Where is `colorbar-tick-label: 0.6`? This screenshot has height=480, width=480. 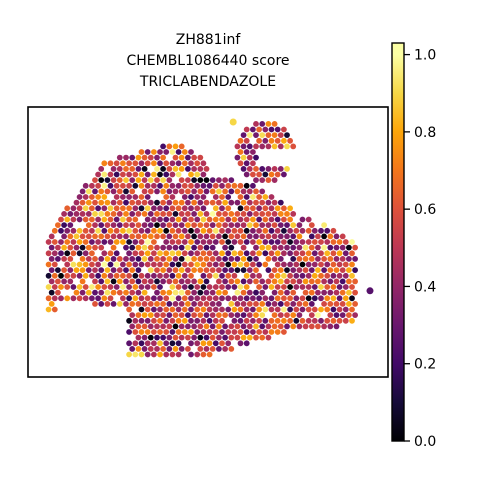
colorbar-tick-label: 0.6 is located at coordinates (425, 210).